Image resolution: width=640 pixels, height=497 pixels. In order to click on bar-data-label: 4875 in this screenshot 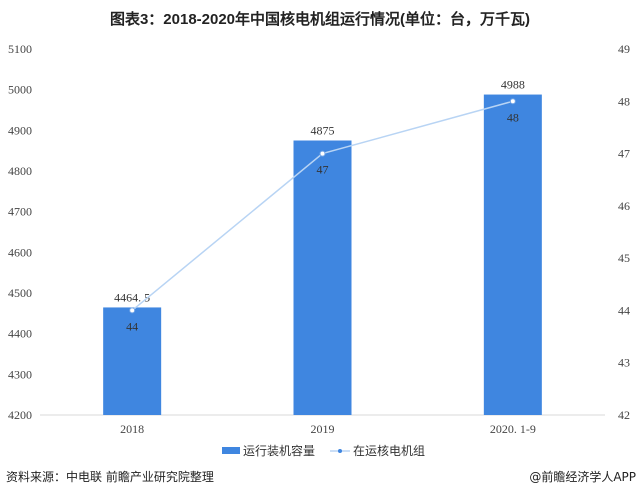, I will do `click(323, 131)`.